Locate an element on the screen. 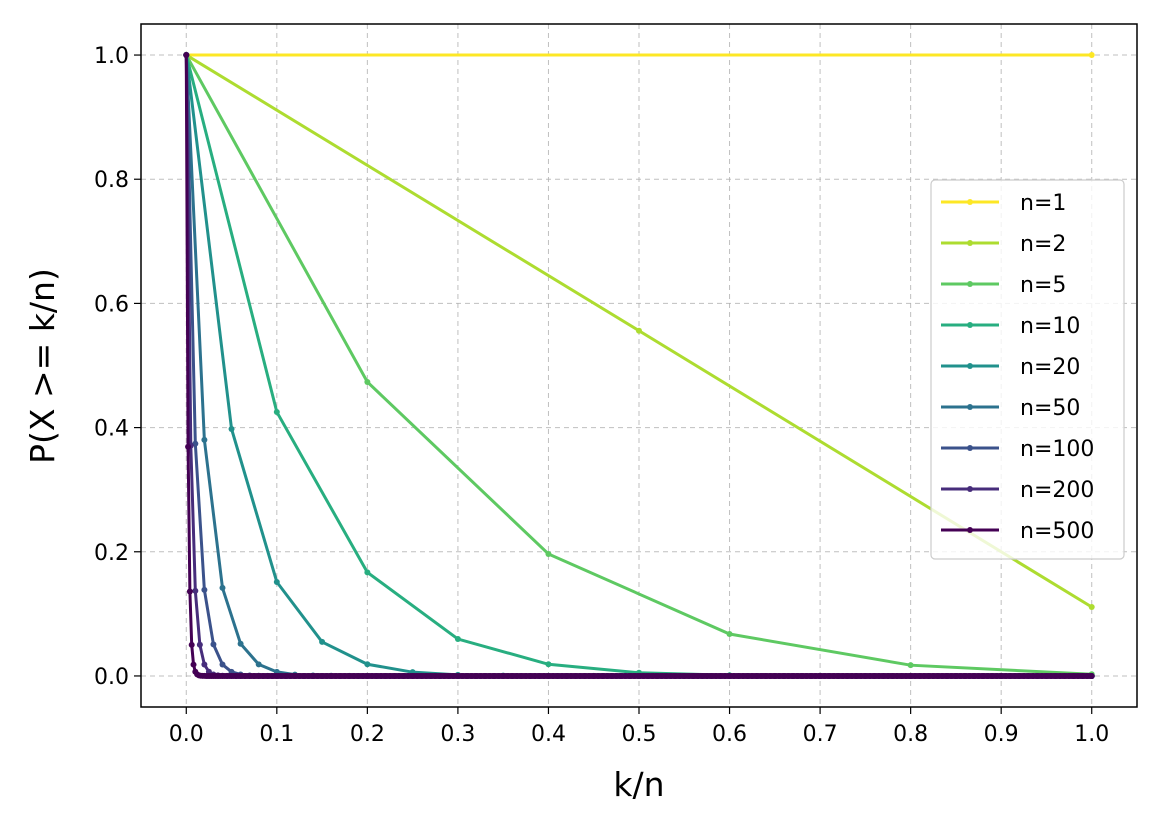 The width and height of the screenshot is (1163, 830). legend-item: n=10 is located at coordinates (1010, 326).